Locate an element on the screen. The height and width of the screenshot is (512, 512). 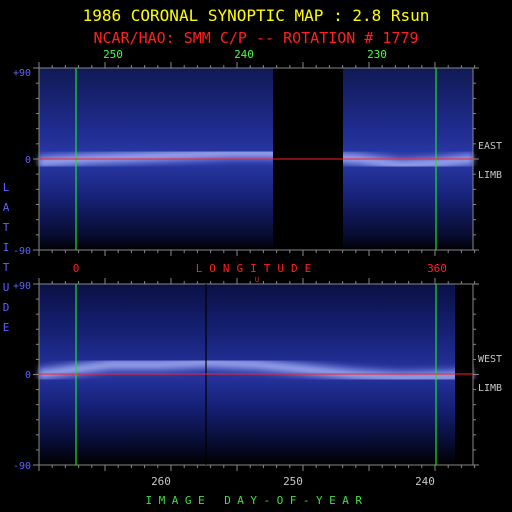
lon-tick-label-0: 0 is located at coordinates (76, 268).